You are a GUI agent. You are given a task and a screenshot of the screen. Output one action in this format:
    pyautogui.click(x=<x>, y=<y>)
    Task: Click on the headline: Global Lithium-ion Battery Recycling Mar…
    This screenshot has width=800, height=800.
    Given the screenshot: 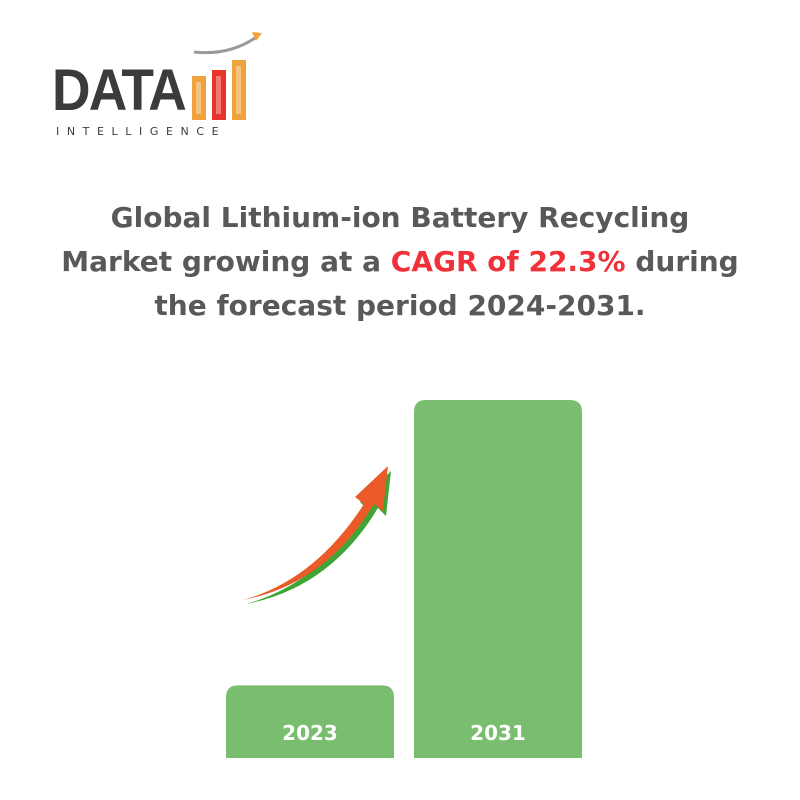 What is the action you would take?
    pyautogui.click(x=400, y=262)
    